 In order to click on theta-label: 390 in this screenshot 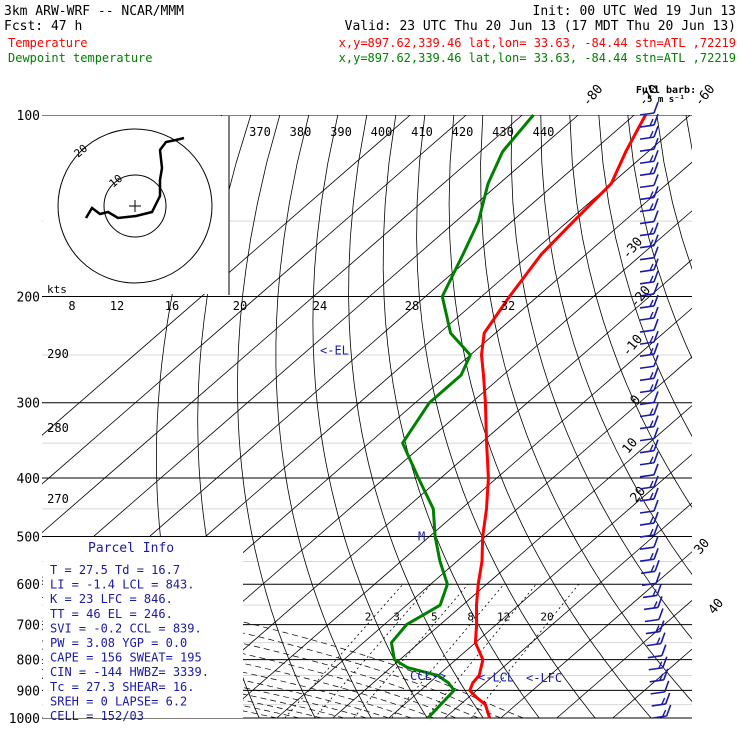, I will do `click(341, 132)`.